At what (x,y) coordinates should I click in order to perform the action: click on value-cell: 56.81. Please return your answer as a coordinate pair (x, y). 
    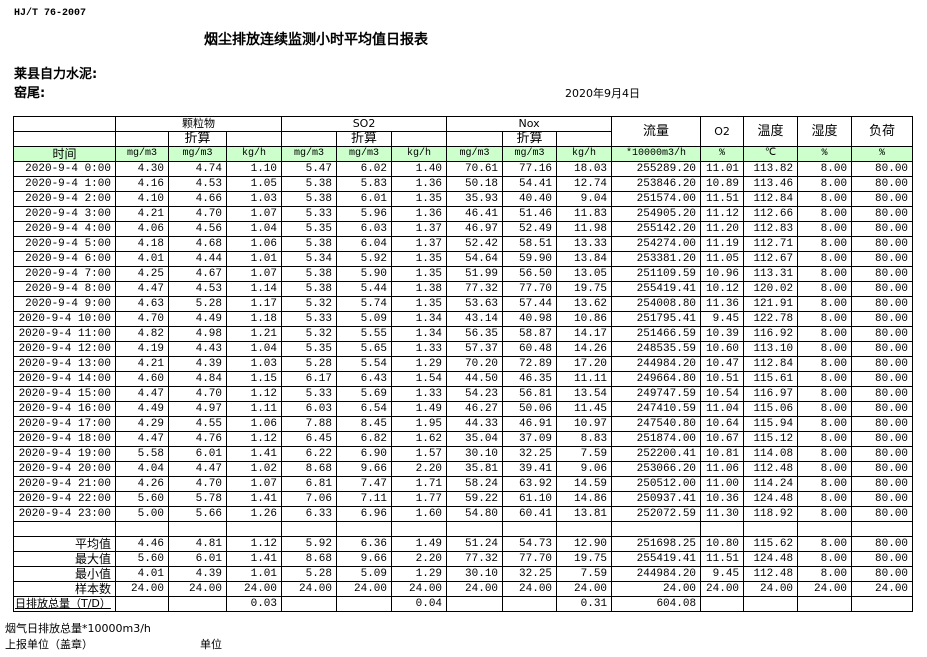
    Looking at the image, I should click on (530, 394).